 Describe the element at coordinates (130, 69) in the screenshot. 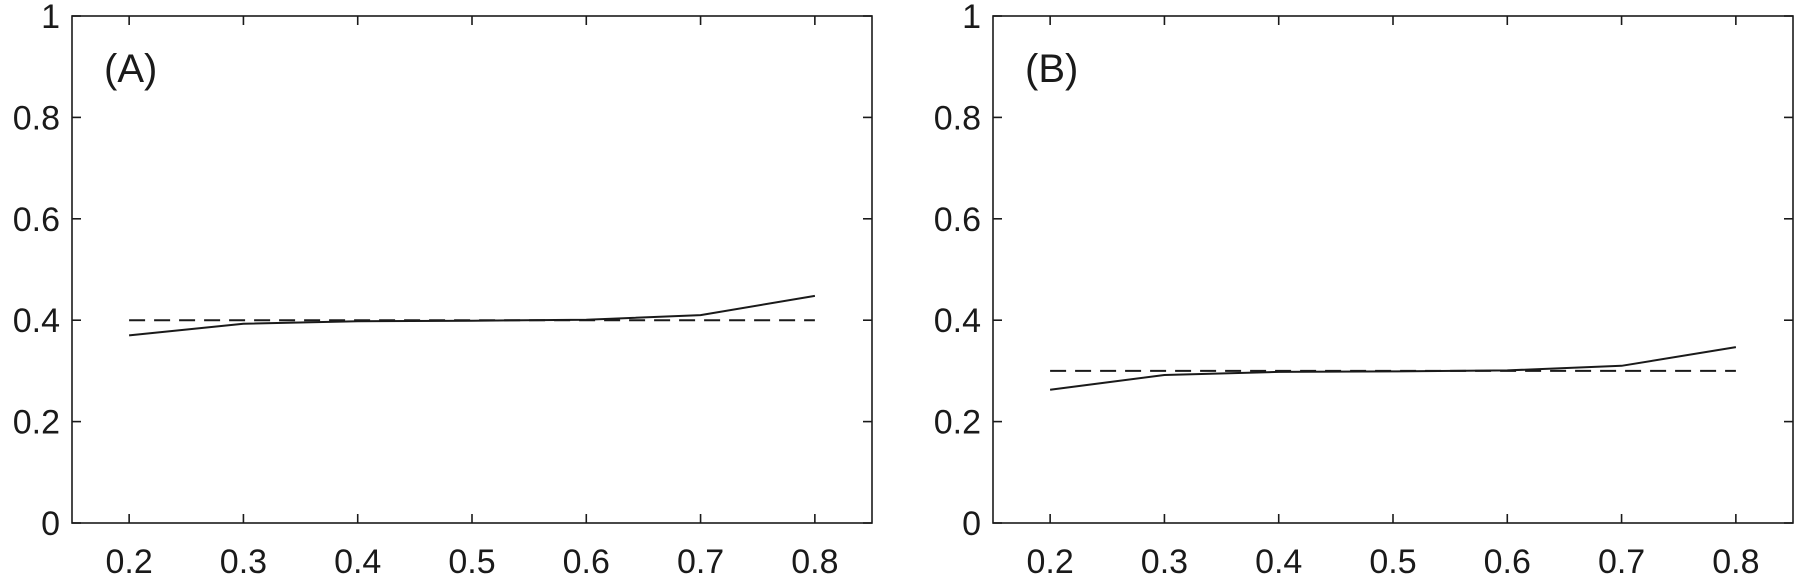

I see `panel-label: (A)` at that location.